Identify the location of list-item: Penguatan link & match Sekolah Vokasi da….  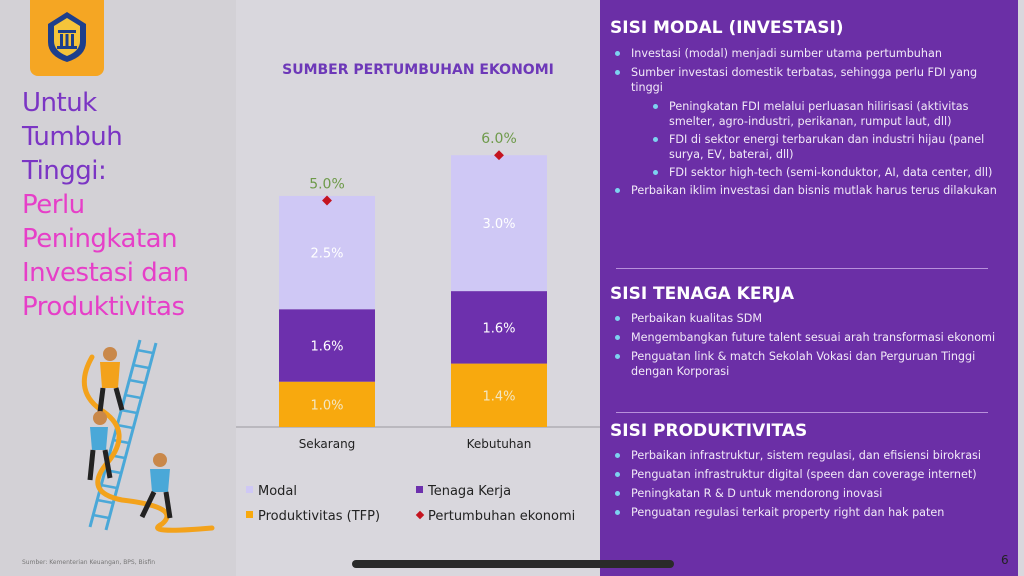
(807, 364).